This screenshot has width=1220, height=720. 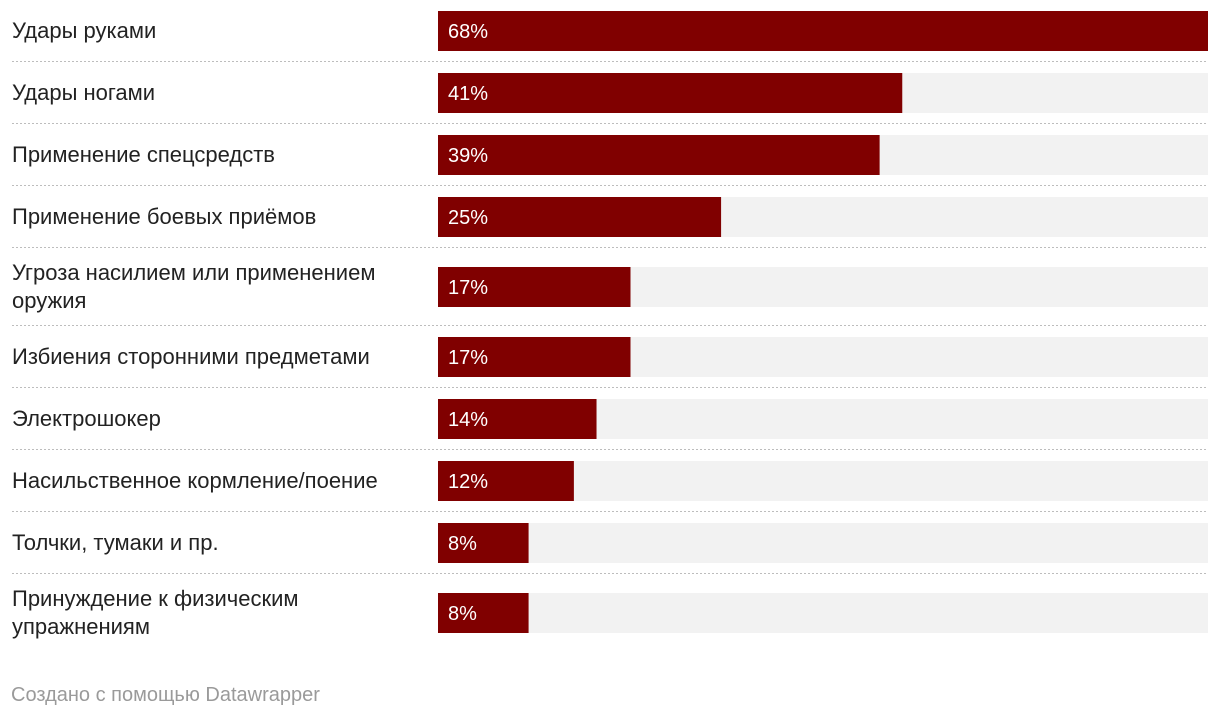 What do you see at coordinates (468, 482) in the screenshot?
I see `value-label: 12%` at bounding box center [468, 482].